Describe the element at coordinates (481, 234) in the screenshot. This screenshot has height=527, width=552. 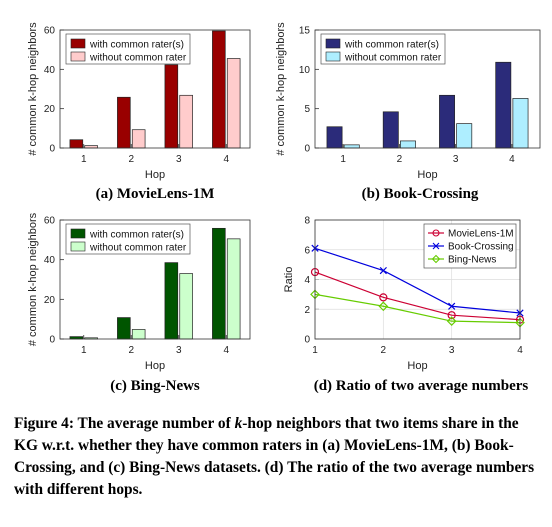
I see `legend-label: MovieLens-1M` at that location.